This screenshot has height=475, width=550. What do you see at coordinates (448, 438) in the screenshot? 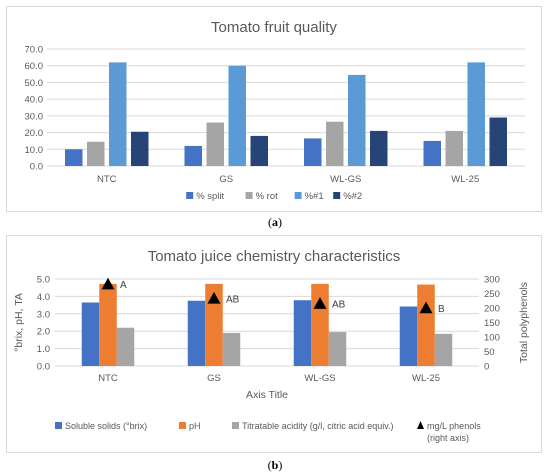
I see `chart-b-legend-label: (right axis)` at bounding box center [448, 438].